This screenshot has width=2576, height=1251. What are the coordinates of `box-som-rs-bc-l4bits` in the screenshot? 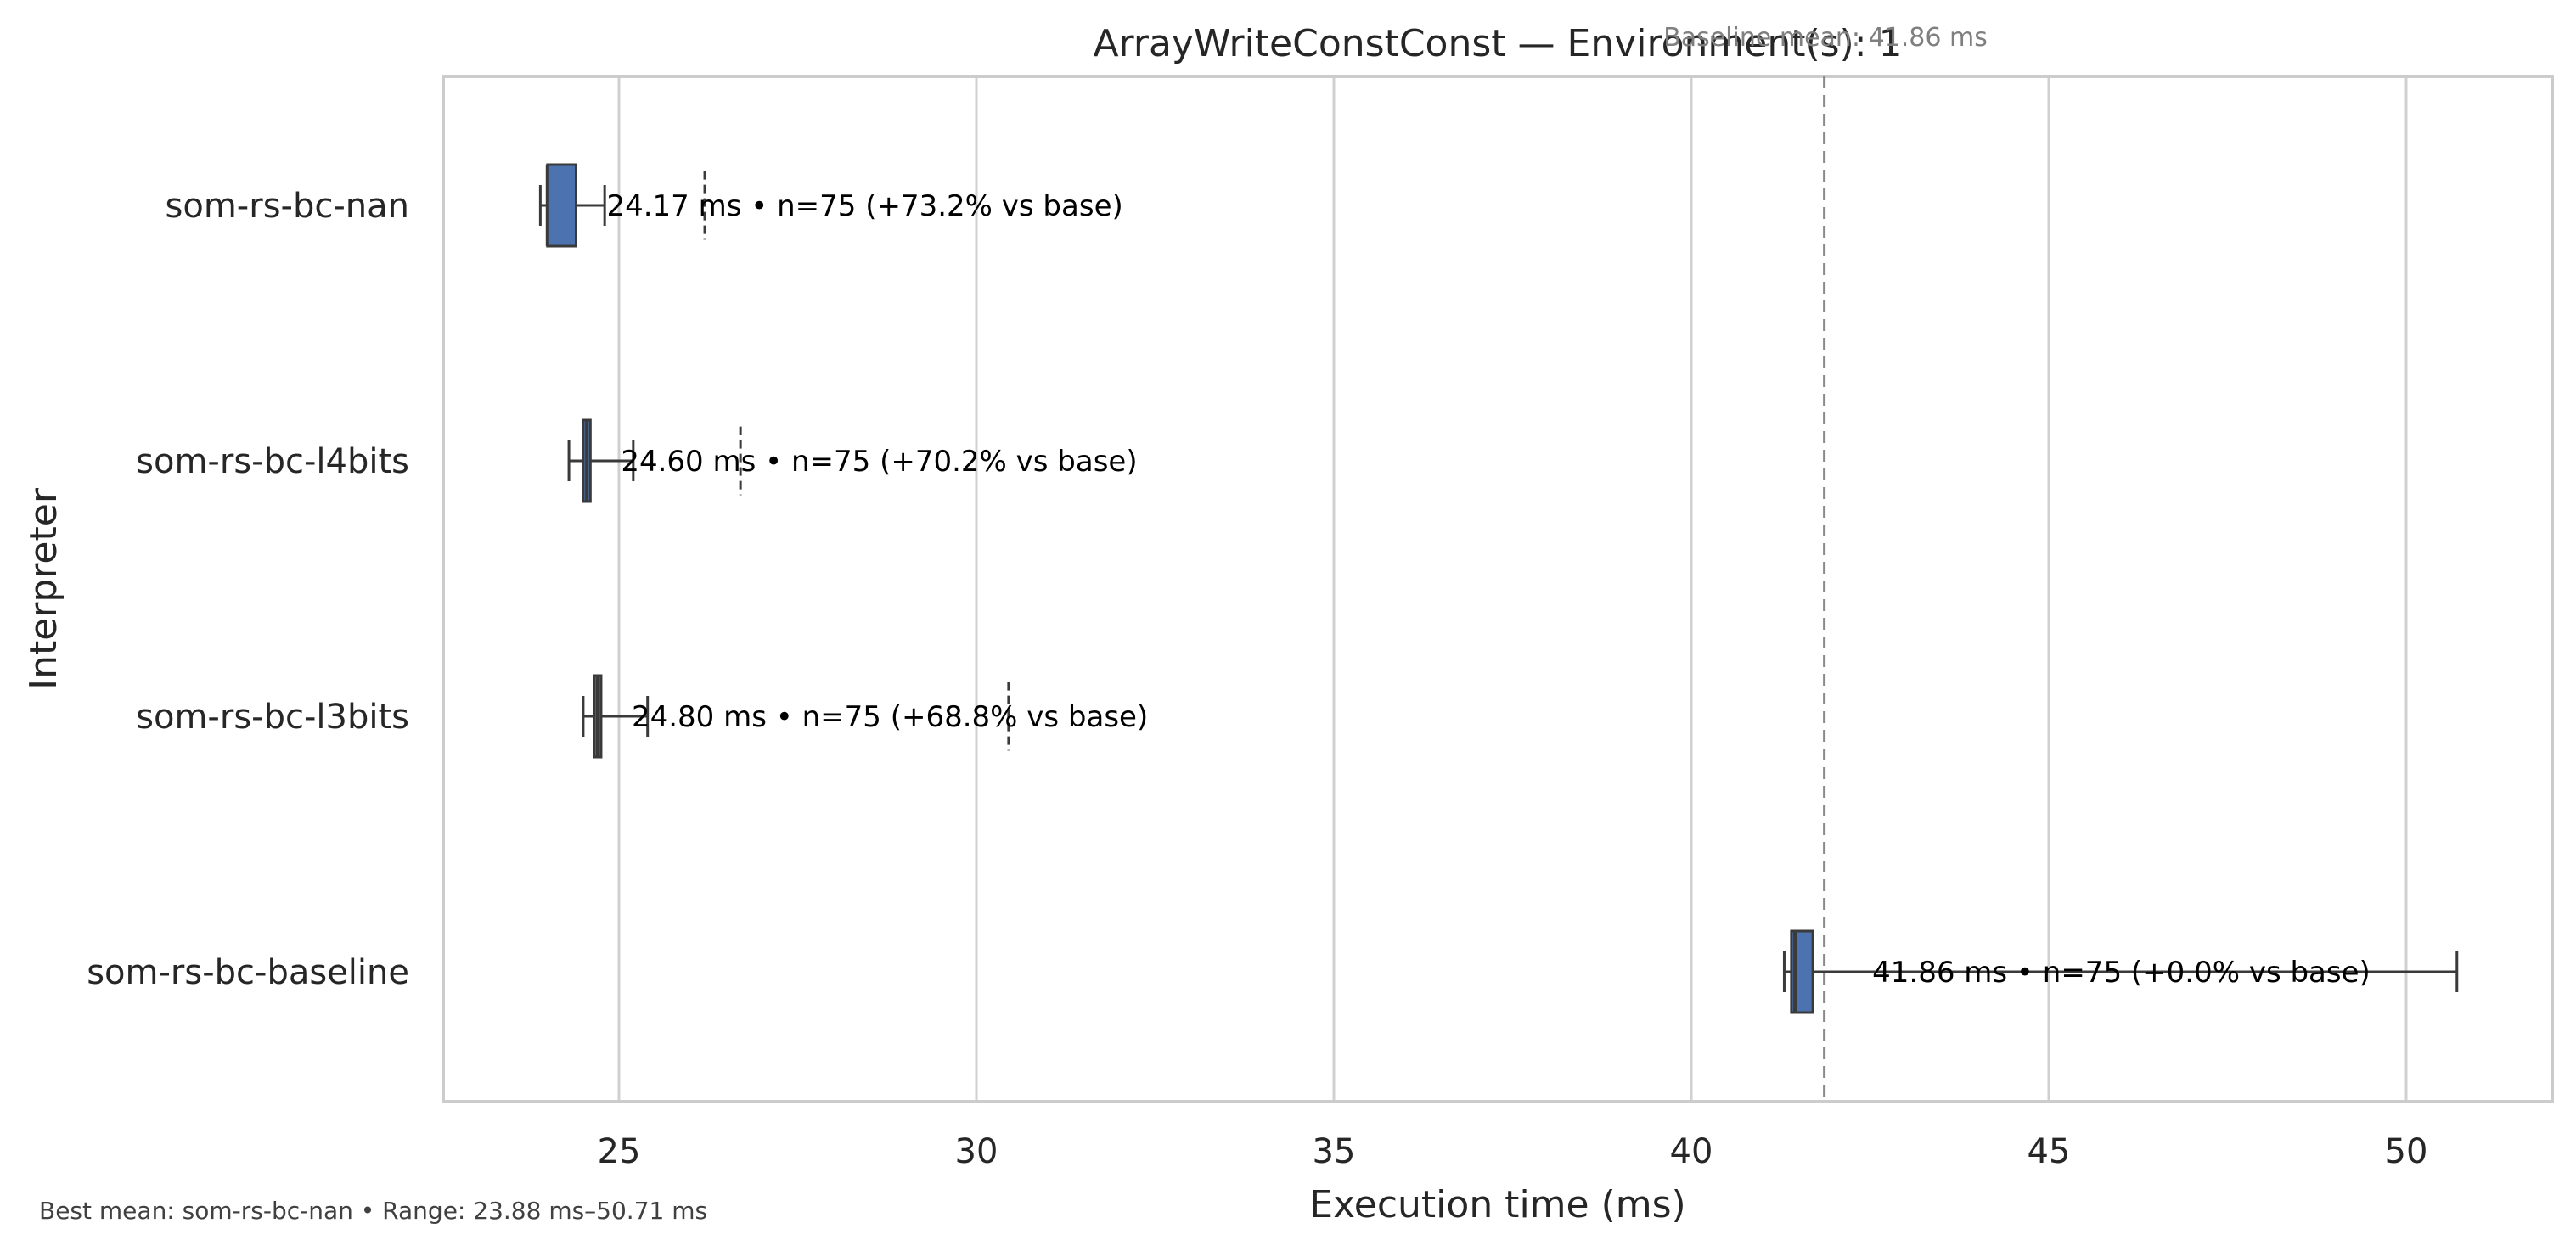 It's located at (654, 461).